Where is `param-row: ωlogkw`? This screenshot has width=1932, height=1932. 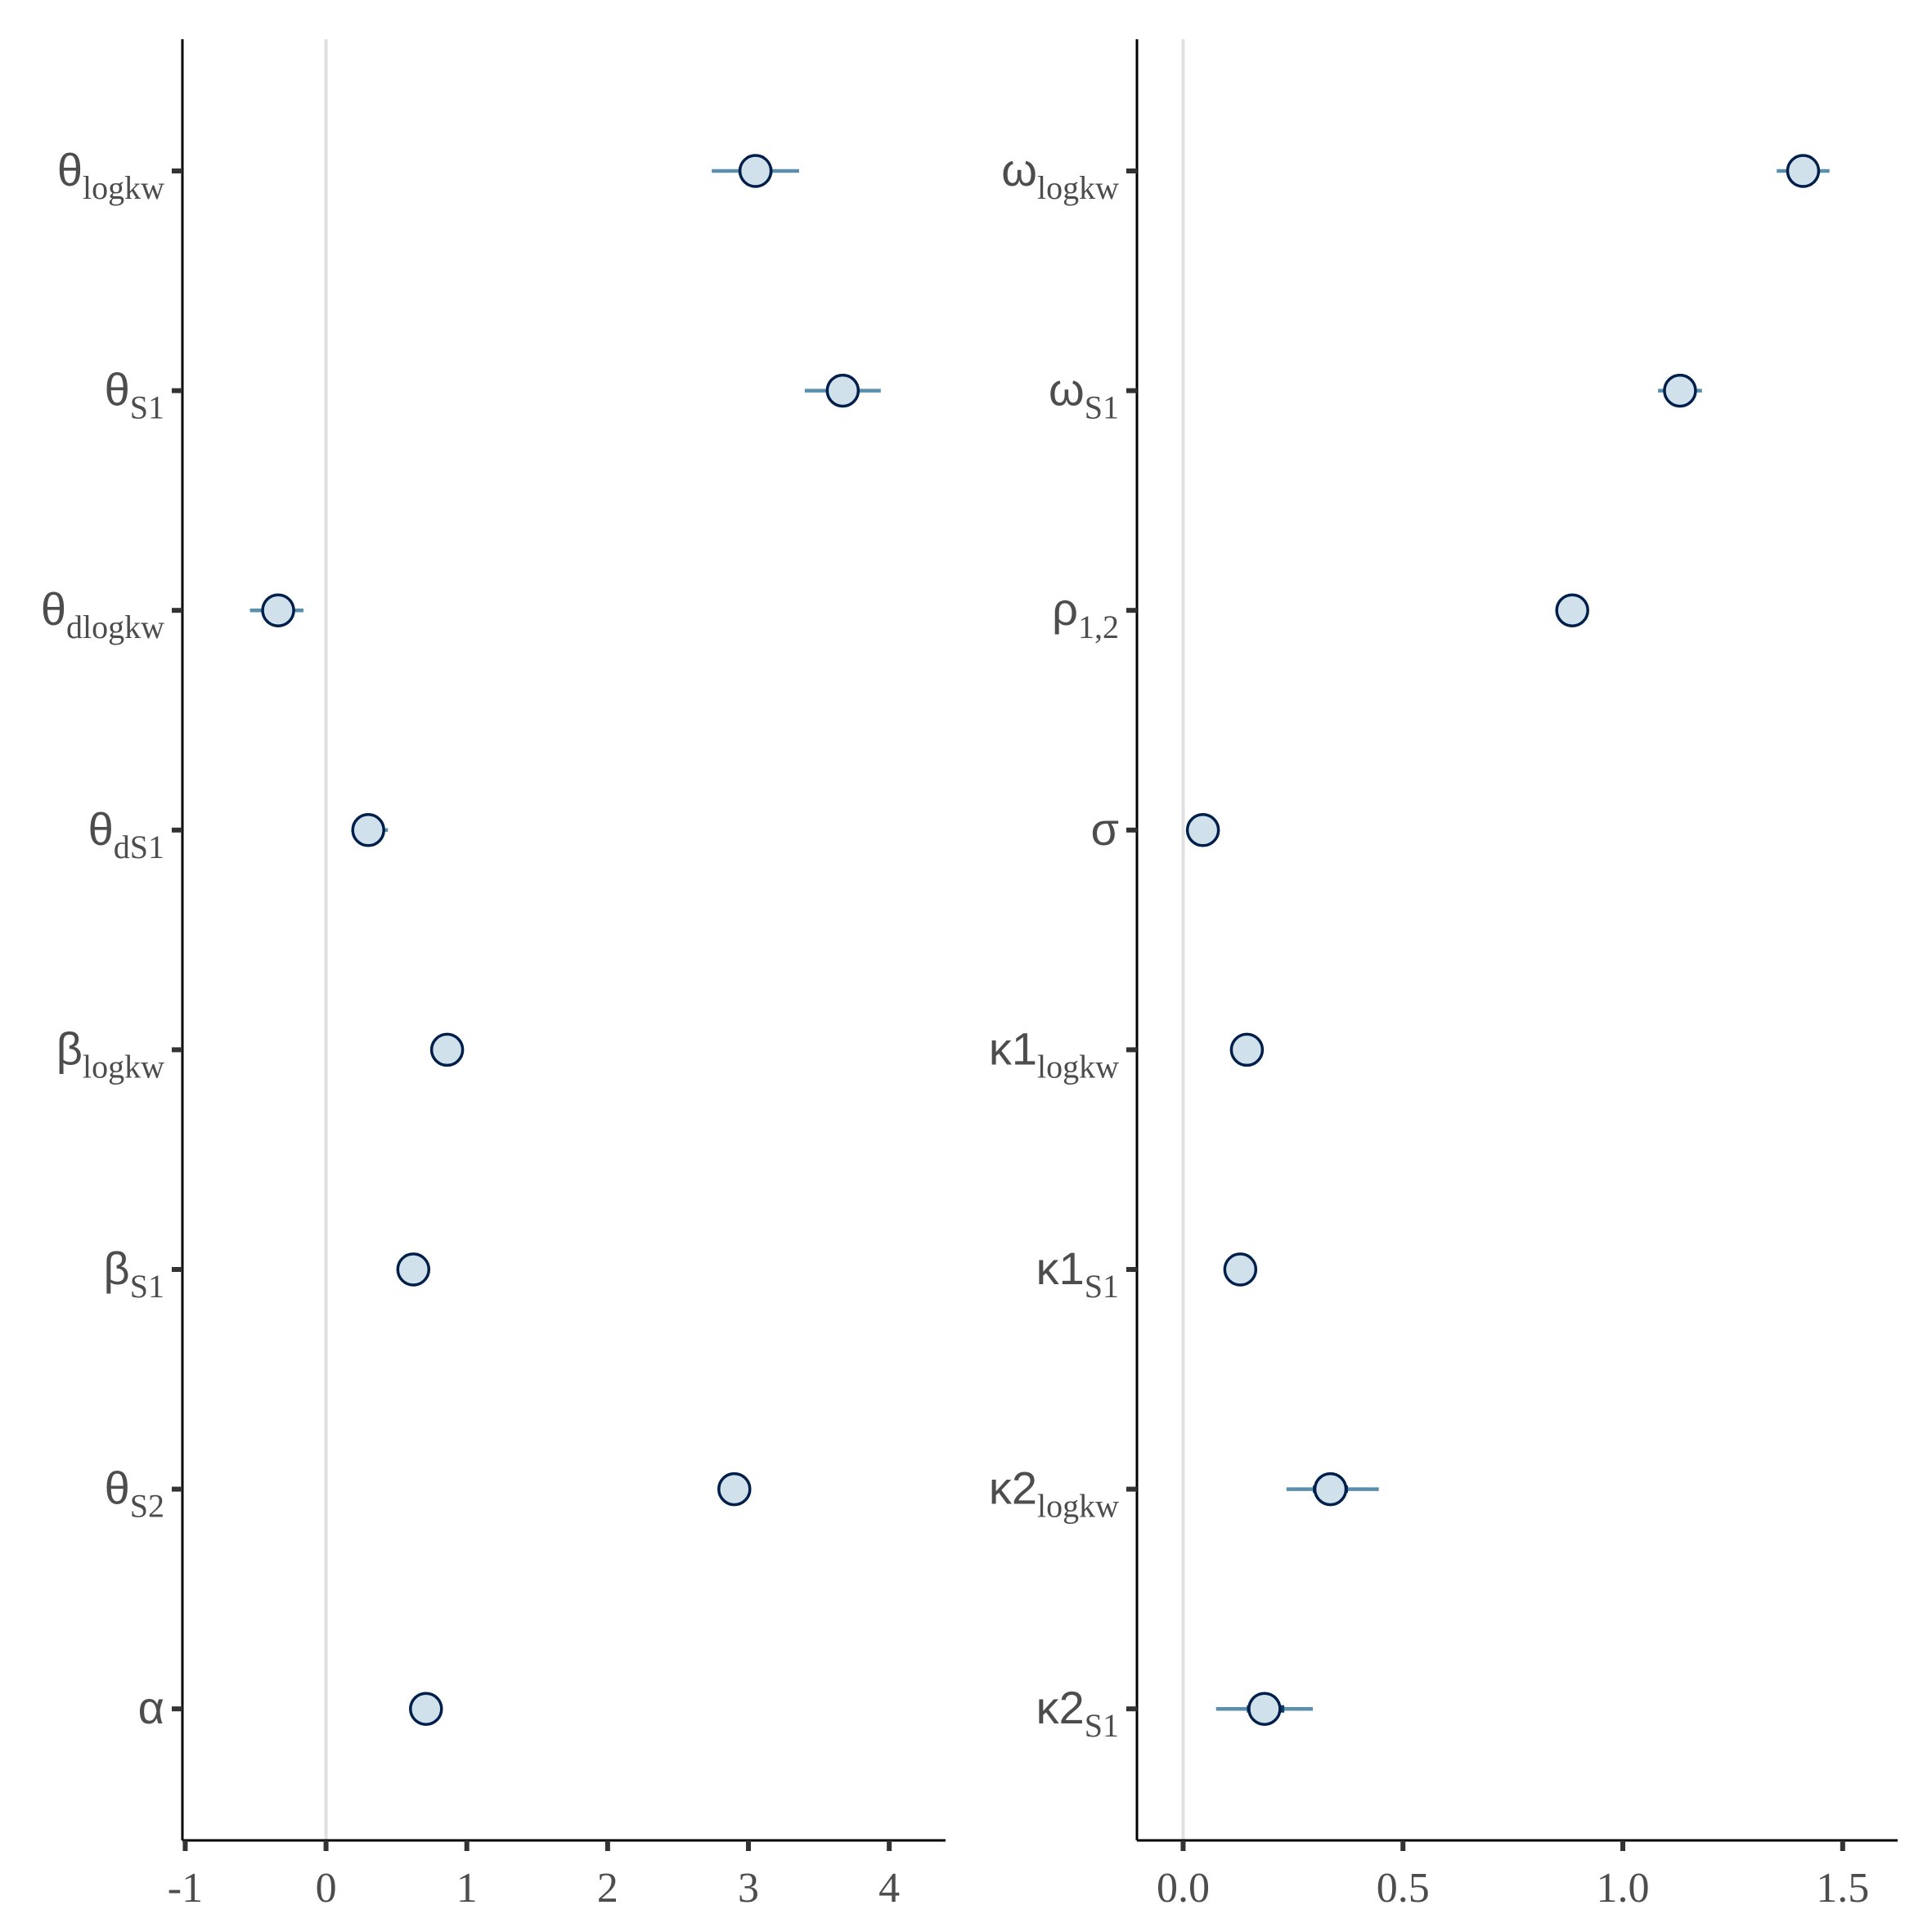 param-row: ωlogkw is located at coordinates (1415, 175).